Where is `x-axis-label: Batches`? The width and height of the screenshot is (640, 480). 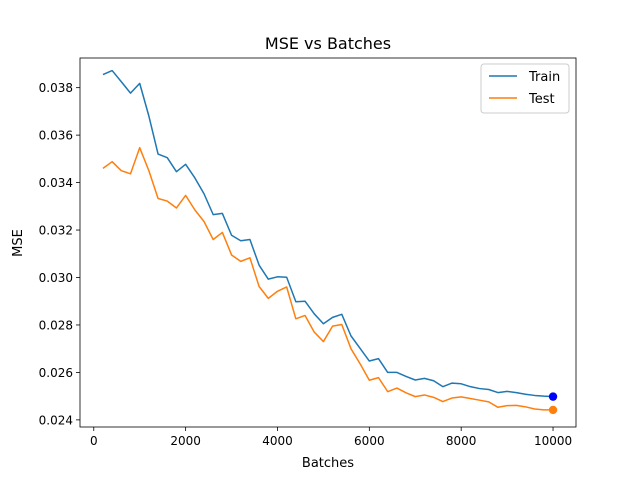
x-axis-label: Batches is located at coordinates (328, 463).